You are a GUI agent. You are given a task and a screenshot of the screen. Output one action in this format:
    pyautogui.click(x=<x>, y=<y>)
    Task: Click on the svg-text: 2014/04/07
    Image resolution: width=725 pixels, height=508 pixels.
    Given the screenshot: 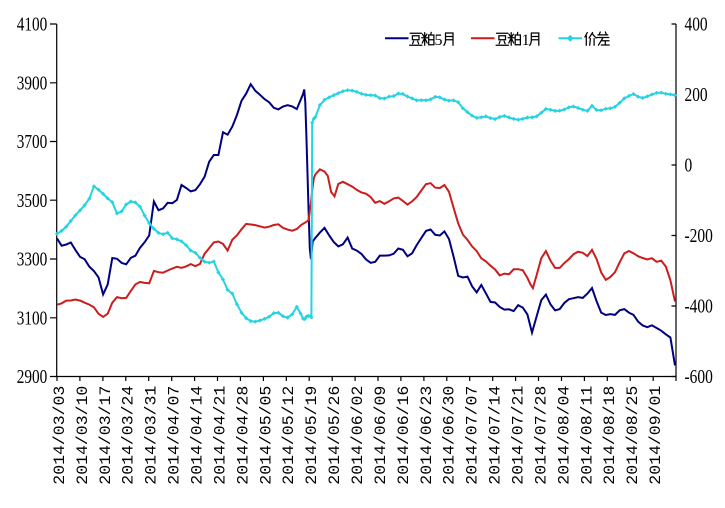 What is the action you would take?
    pyautogui.click(x=175, y=435)
    